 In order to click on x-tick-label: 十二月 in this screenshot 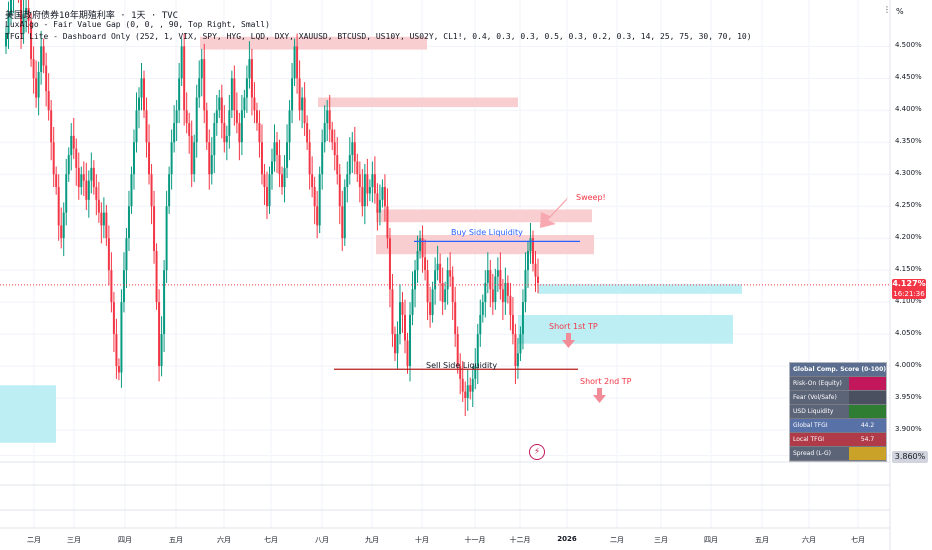, I will do `click(520, 540)`.